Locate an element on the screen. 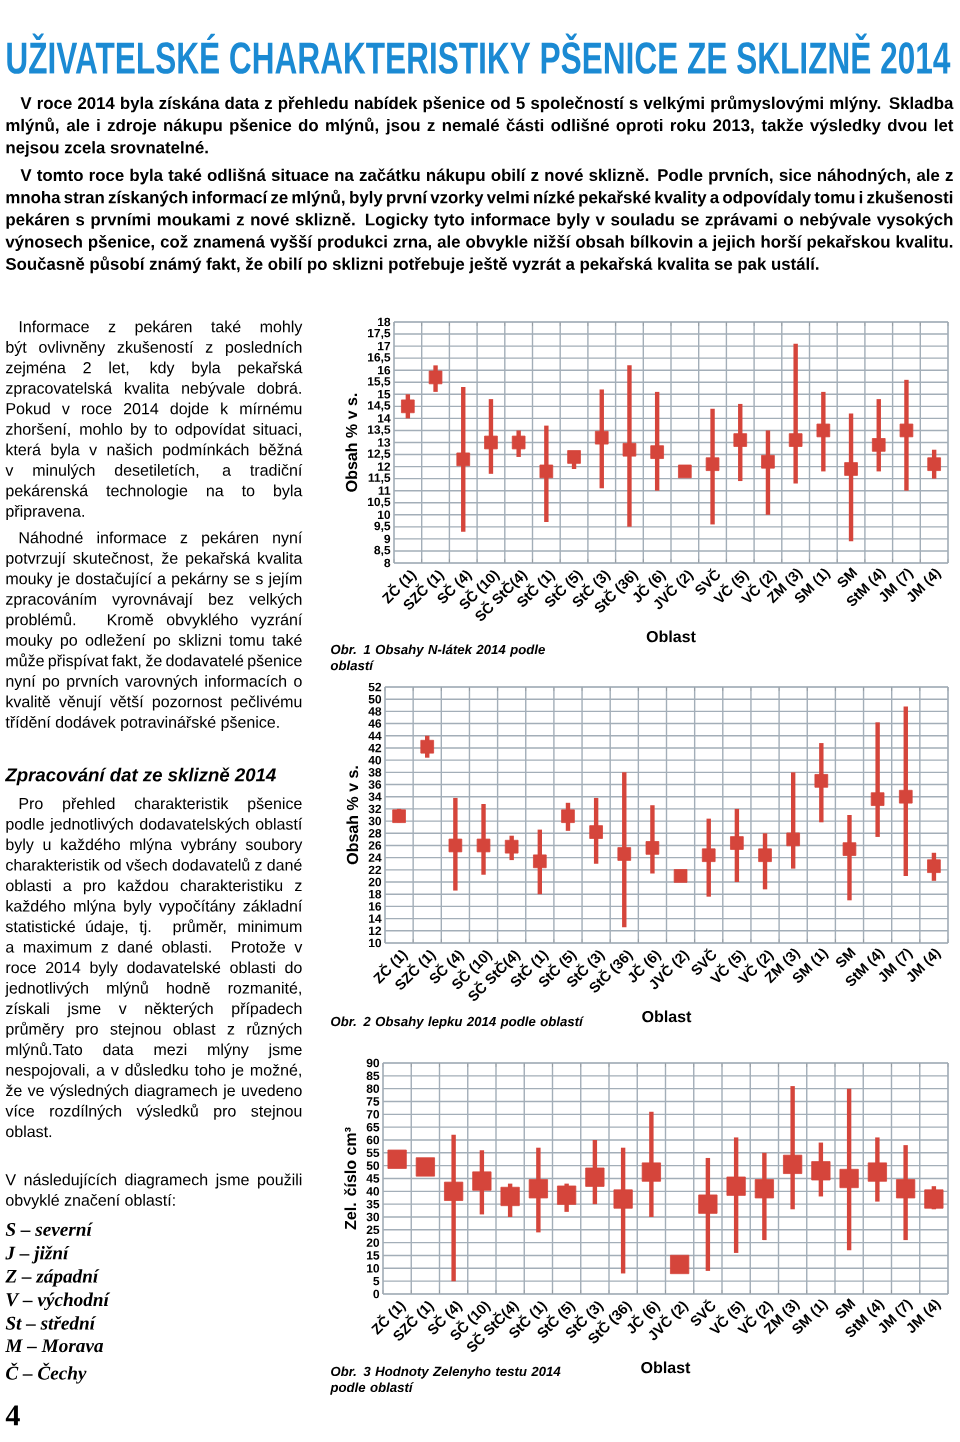 The image size is (960, 1442). text: Obr. 1 Obsahy N-látek 2014 podle oblastí is located at coordinates (437, 657).